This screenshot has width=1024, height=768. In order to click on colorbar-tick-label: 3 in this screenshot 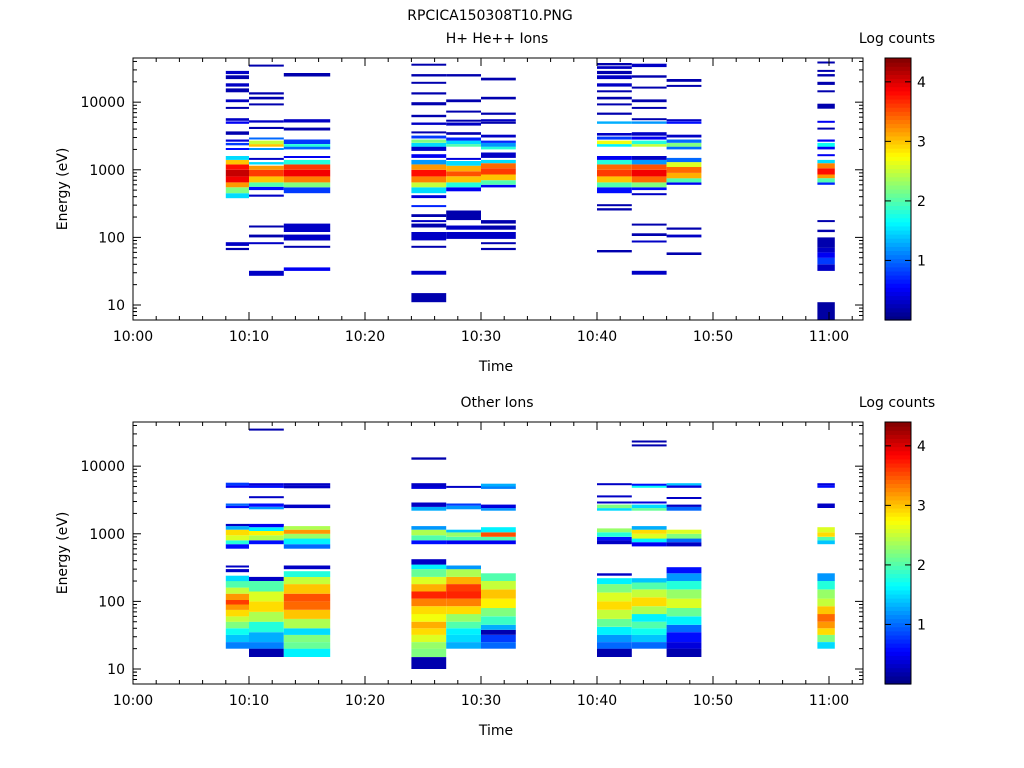, I will do `click(921, 506)`.